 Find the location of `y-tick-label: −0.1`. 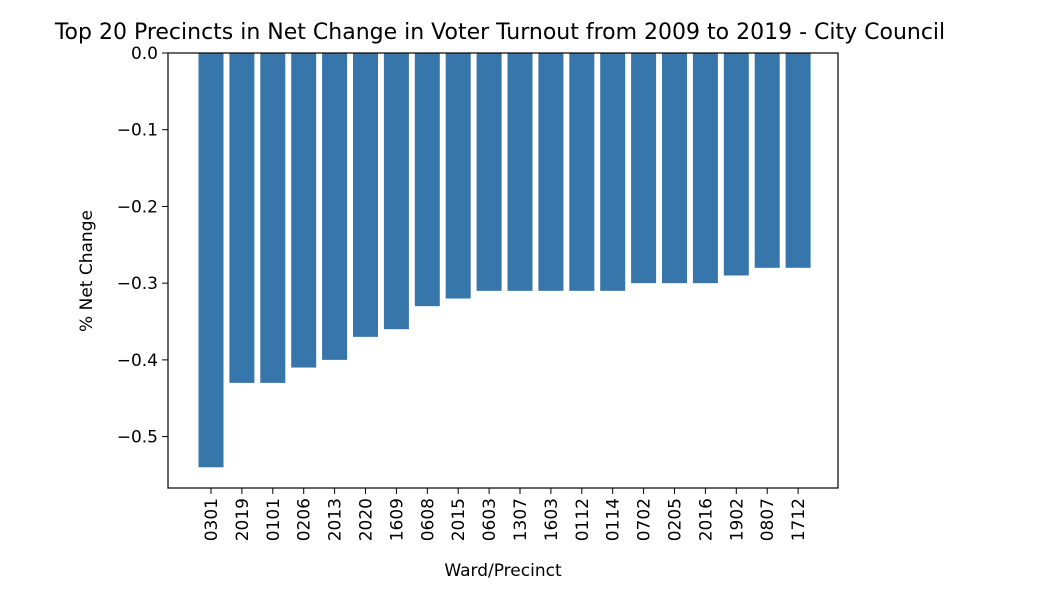

y-tick-label: −0.1 is located at coordinates (137, 131).